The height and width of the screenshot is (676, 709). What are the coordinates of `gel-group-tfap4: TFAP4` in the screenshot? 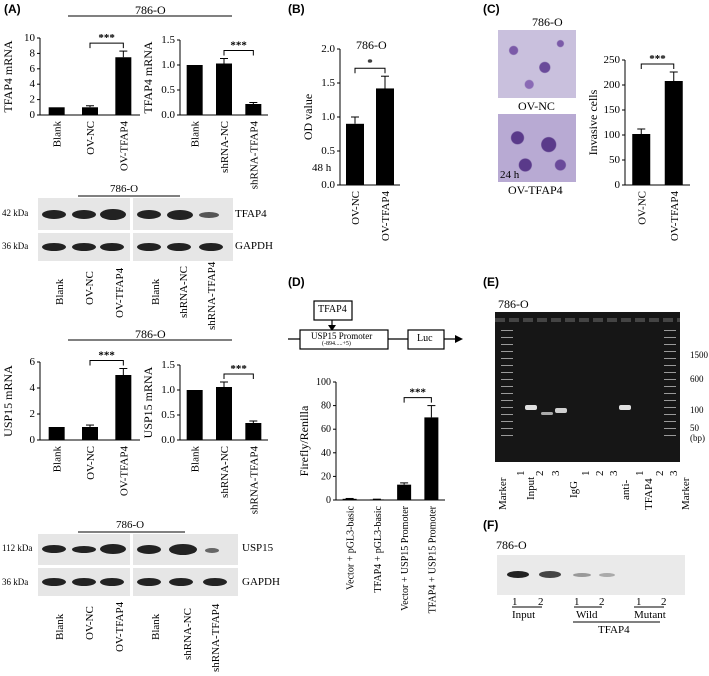 It's located at (649, 494).